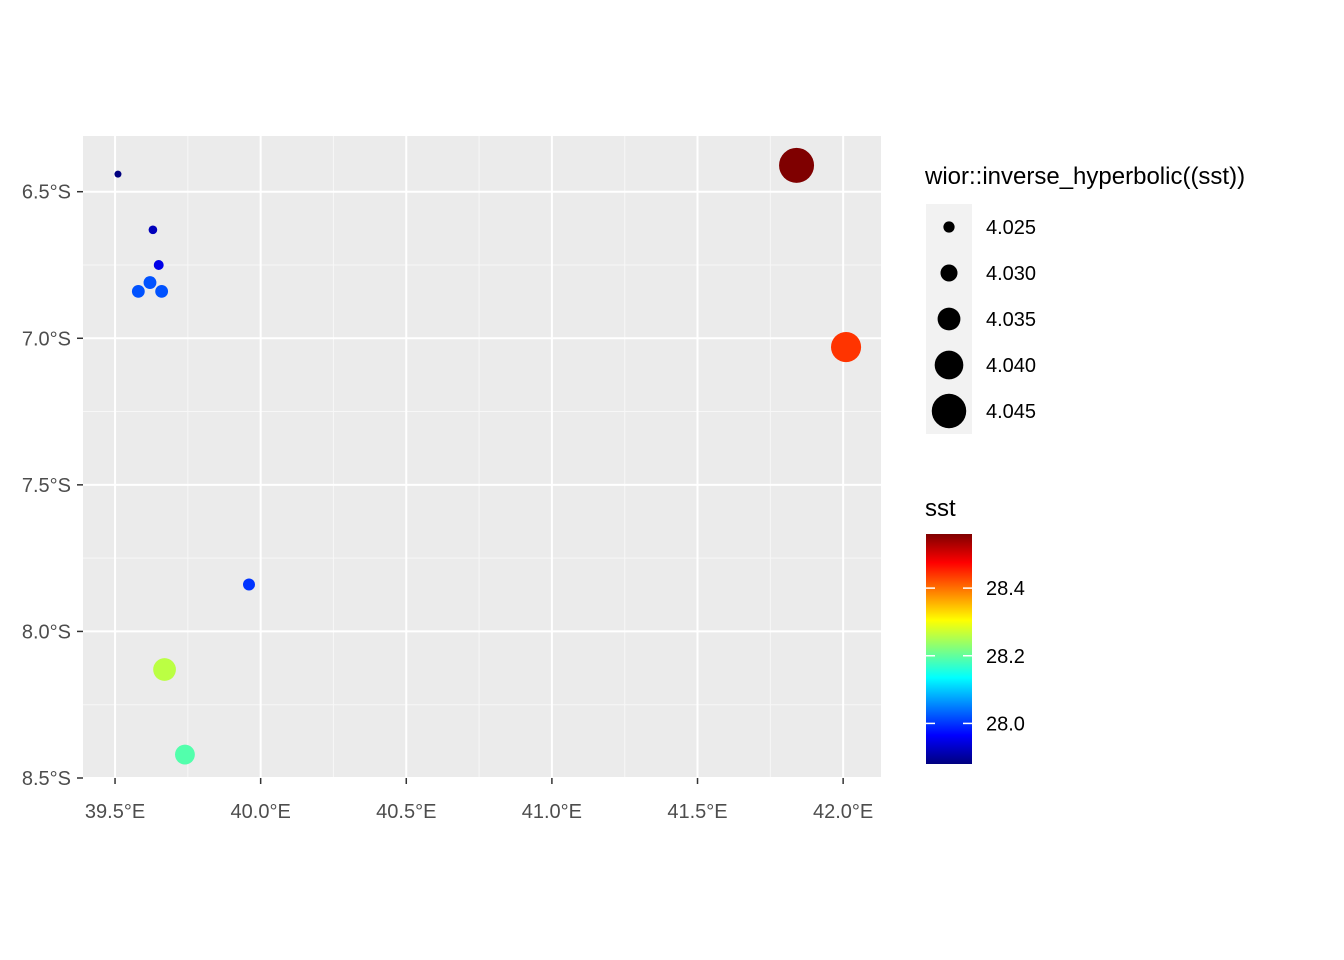 Image resolution: width=1344 pixels, height=960 pixels. I want to click on y-axis: 6.5°S 7.0°S 7.5°S 8.0°S 8.5°S, so click(52, 486).